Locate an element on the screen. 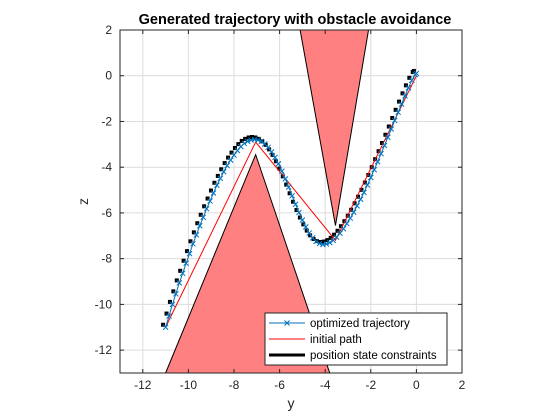 The image size is (560, 420). y-tick-label: -2 is located at coordinates (106, 121).